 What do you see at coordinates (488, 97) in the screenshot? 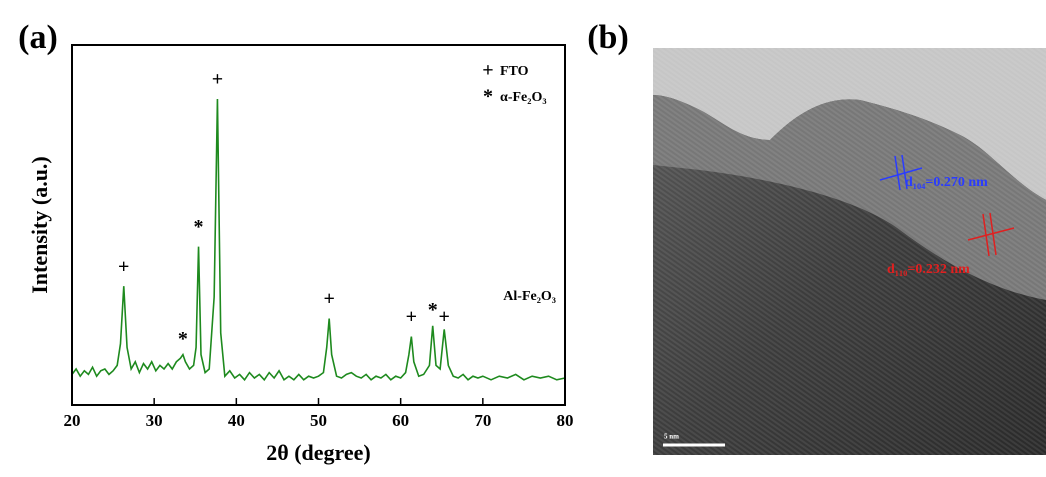
I see `legend-symbol: *` at bounding box center [488, 97].